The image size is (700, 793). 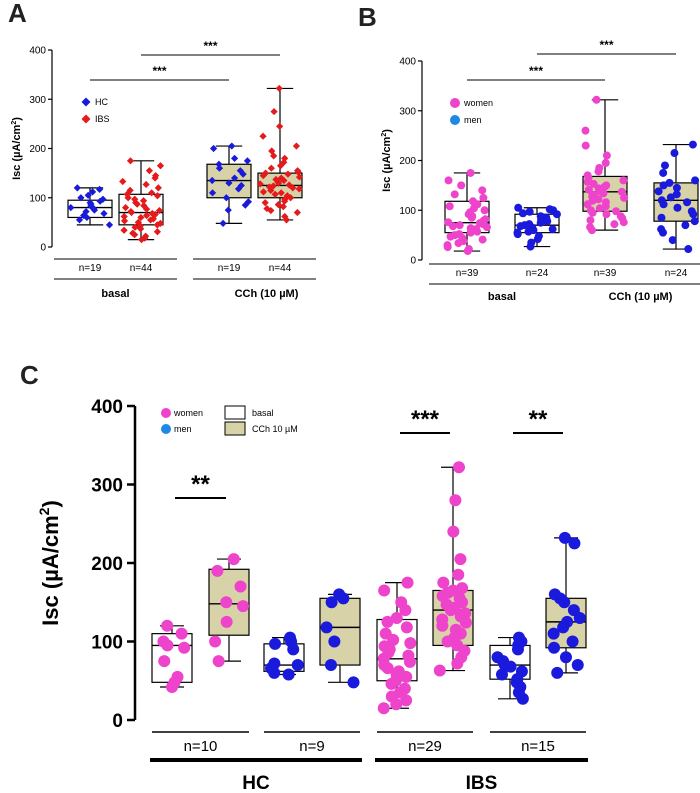 I want to click on group-label: HC, so click(x=256, y=783).